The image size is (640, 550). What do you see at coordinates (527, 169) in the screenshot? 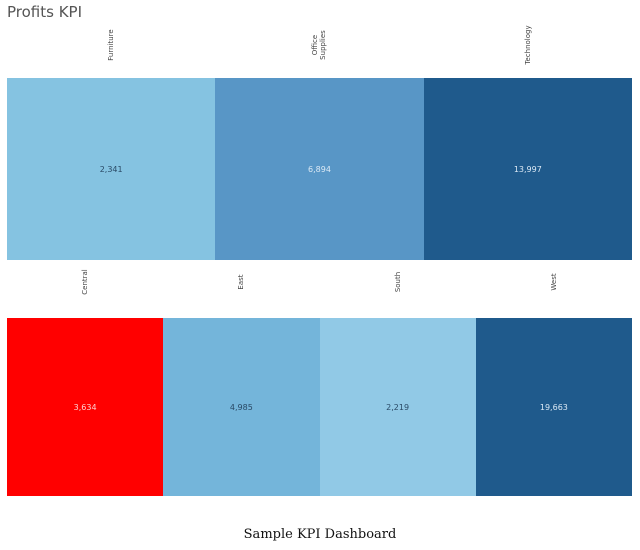
I see `kpi-tile-technology: 13,997` at bounding box center [527, 169].